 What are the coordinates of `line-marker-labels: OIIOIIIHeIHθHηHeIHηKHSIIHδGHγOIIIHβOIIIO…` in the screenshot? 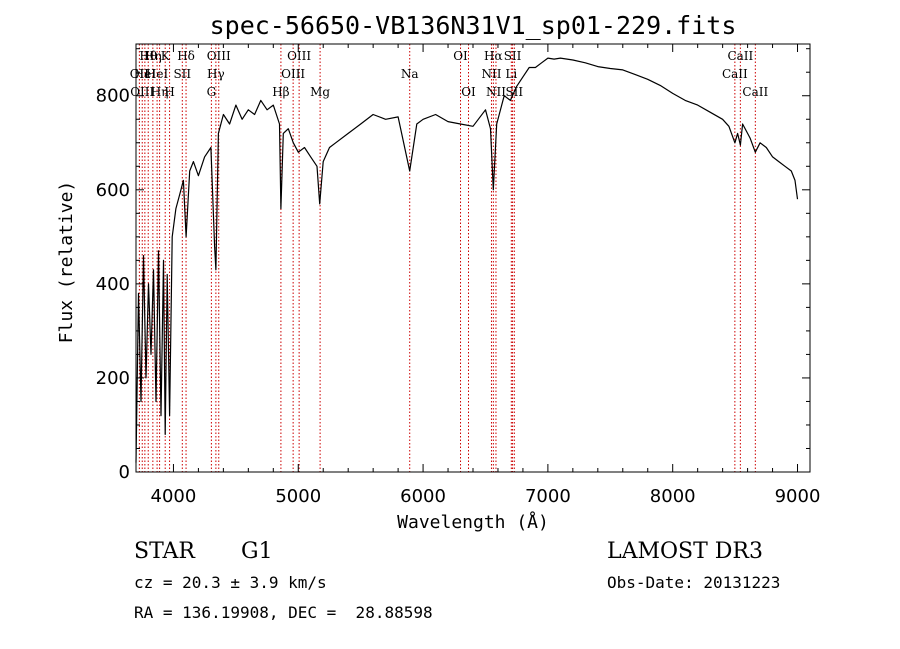 It's located at (449, 74).